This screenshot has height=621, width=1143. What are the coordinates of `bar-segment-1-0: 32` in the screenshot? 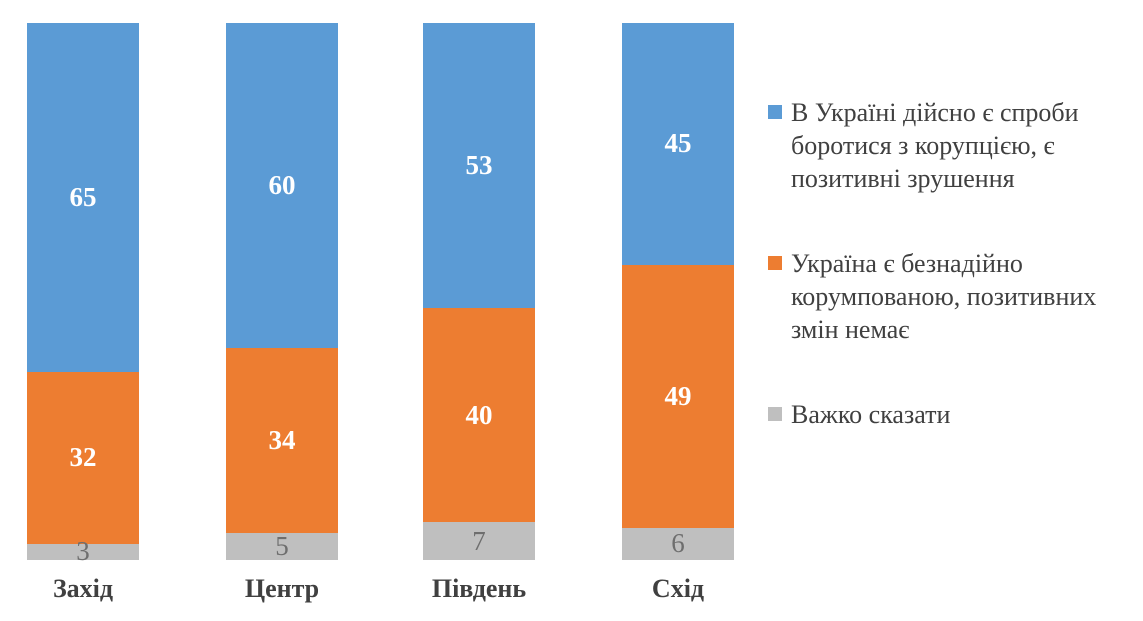 It's located at (83, 458).